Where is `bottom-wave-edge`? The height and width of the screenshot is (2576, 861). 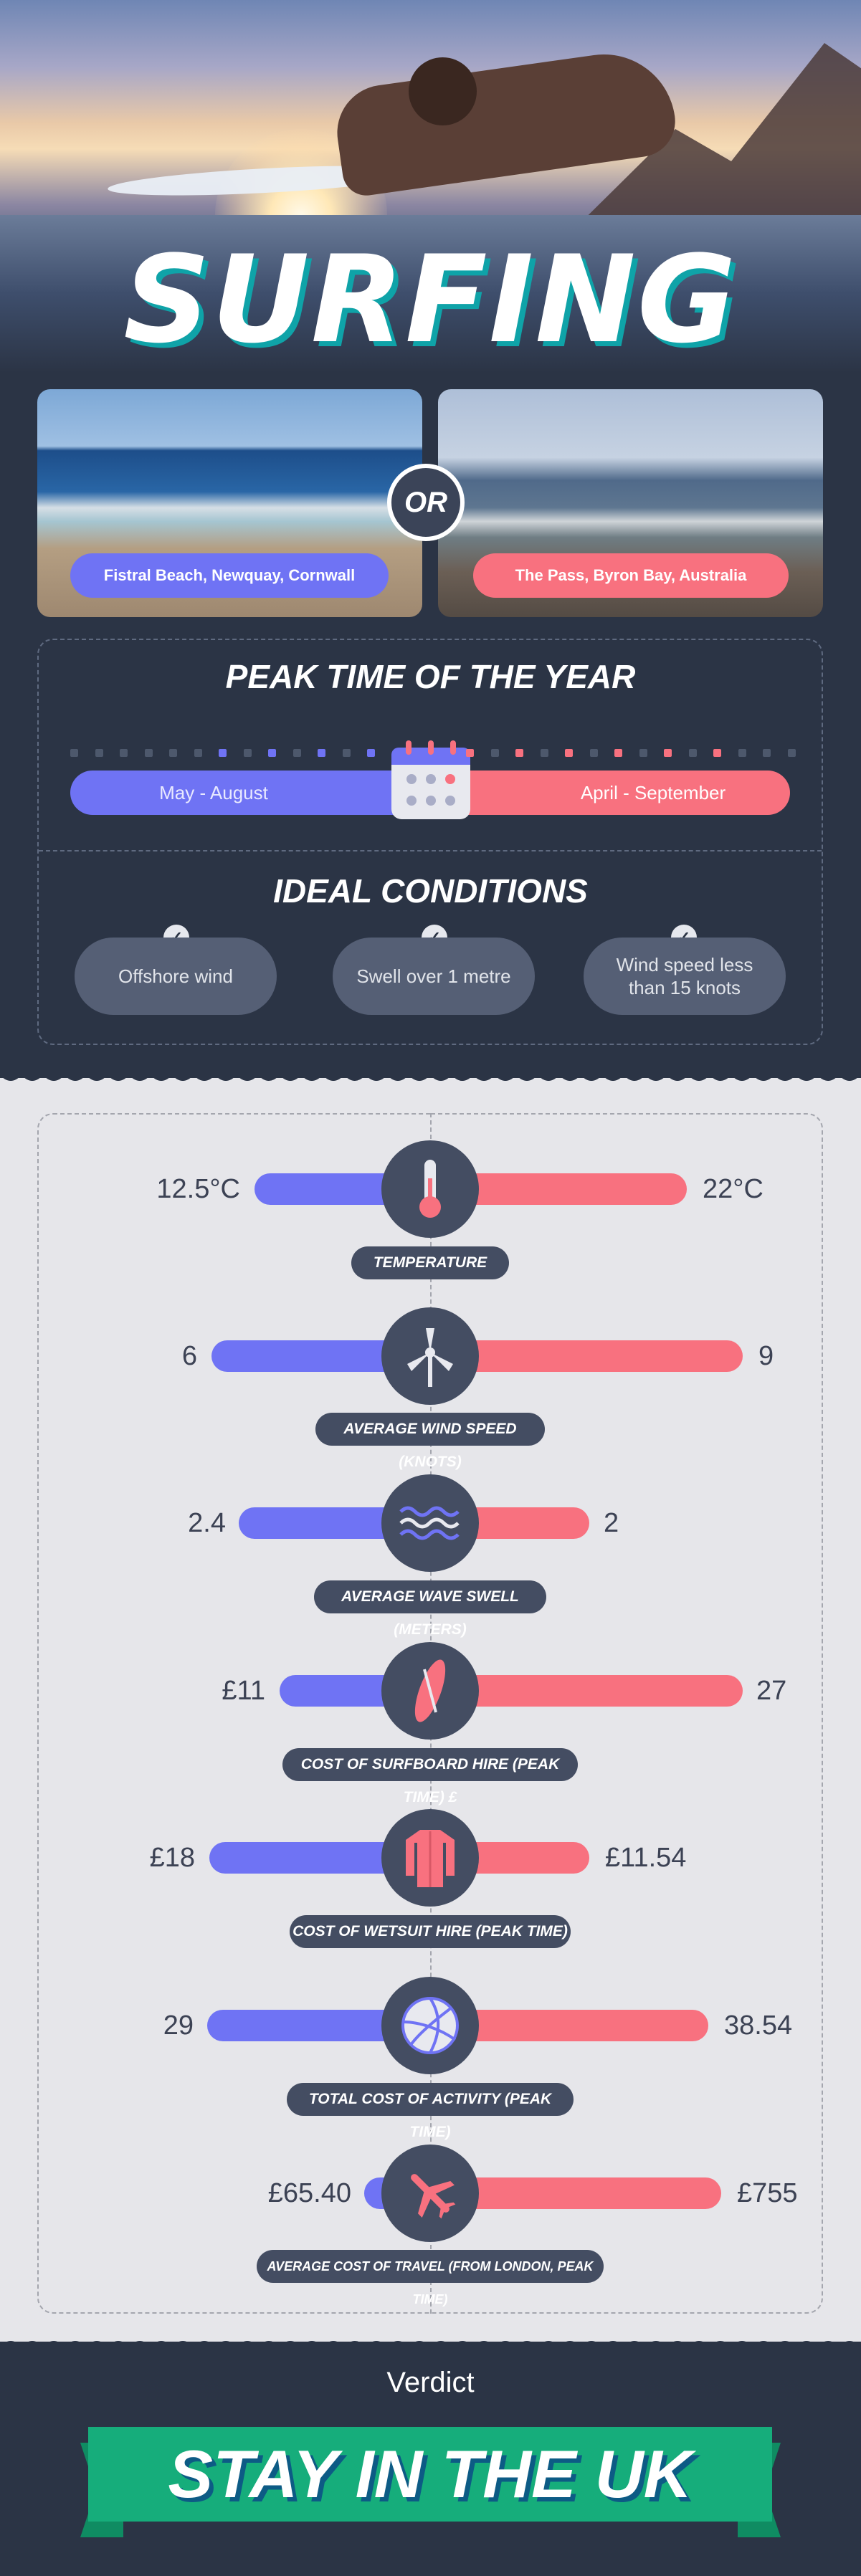
bottom-wave-edge is located at coordinates (430, 2346).